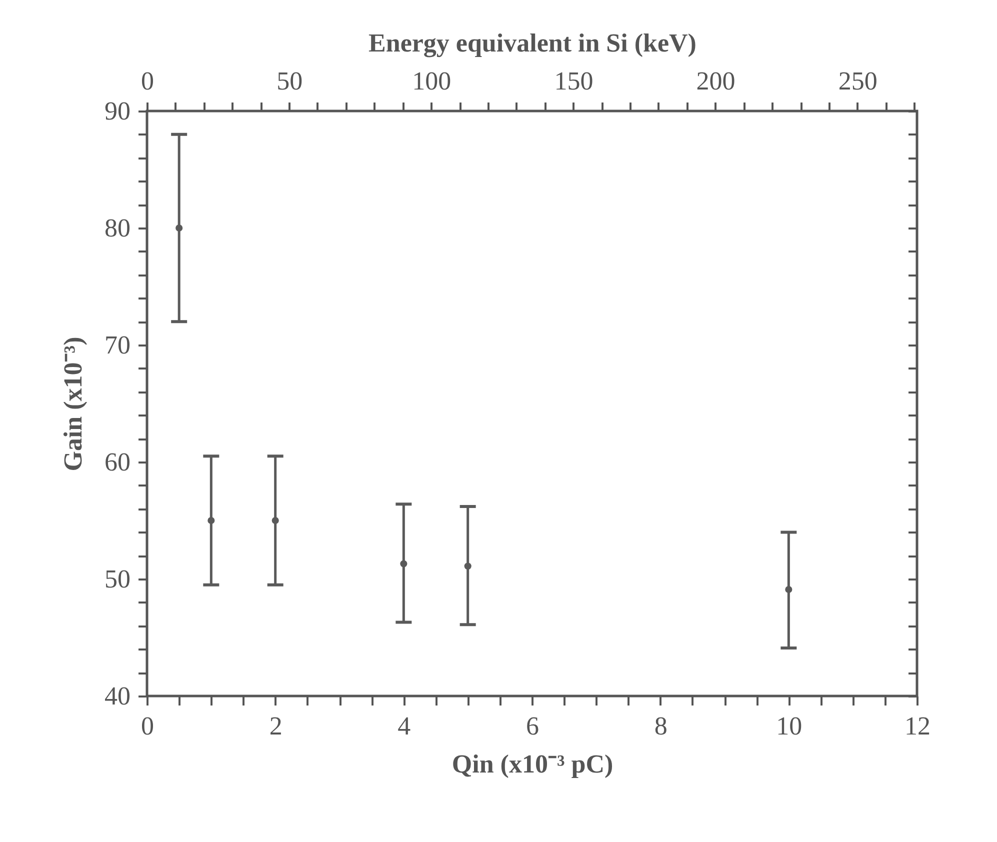 Image resolution: width=997 pixels, height=842 pixels. Describe the element at coordinates (117, 228) in the screenshot. I see `y-tick-label: 80` at that location.